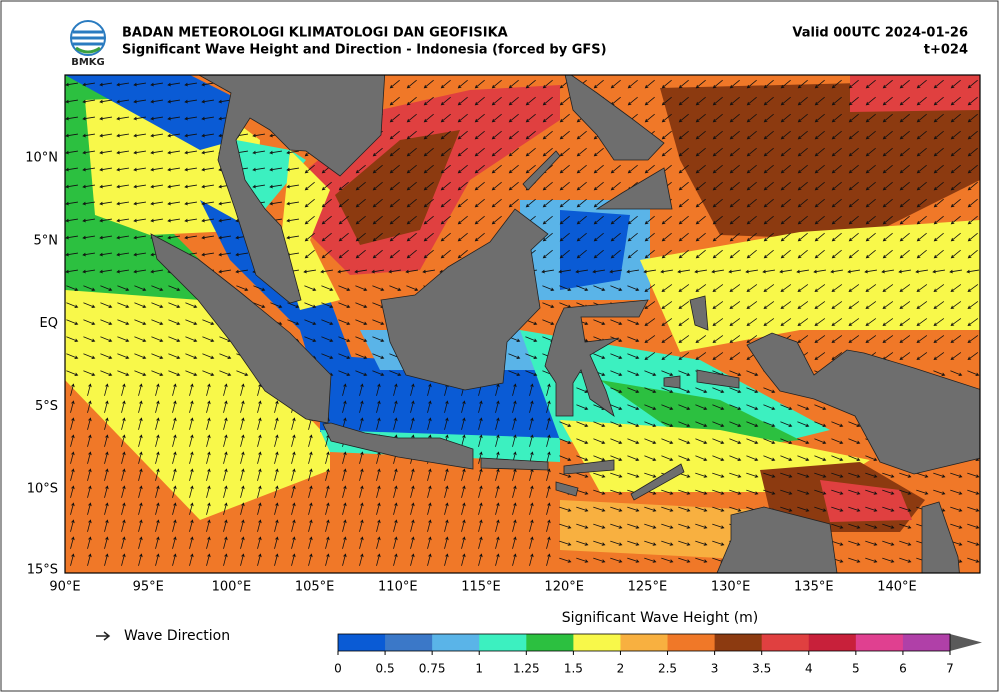  Describe the element at coordinates (49, 323) in the screenshot. I see `lat-label: EQ` at that location.